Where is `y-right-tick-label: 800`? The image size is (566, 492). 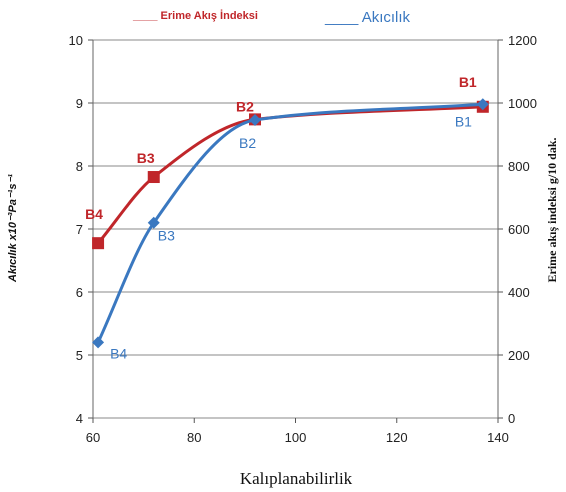 y-right-tick-label: 800 is located at coordinates (519, 166).